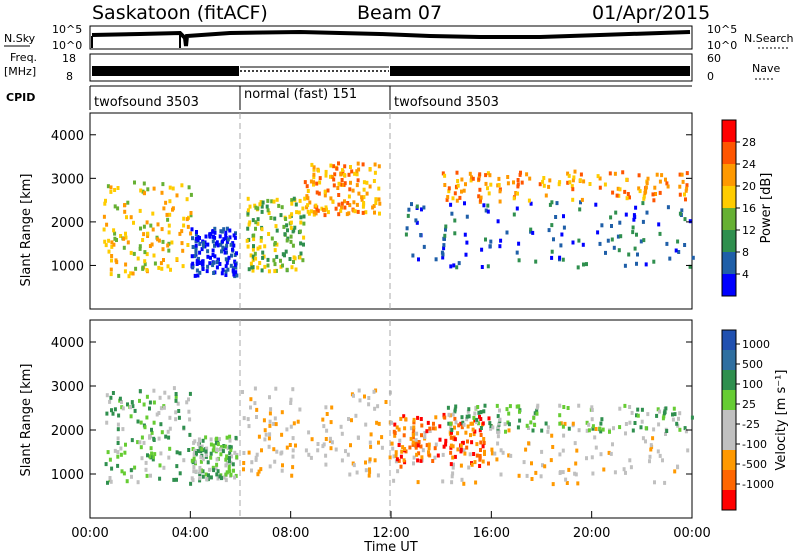  I want to click on nsky-frame, so click(391, 37).